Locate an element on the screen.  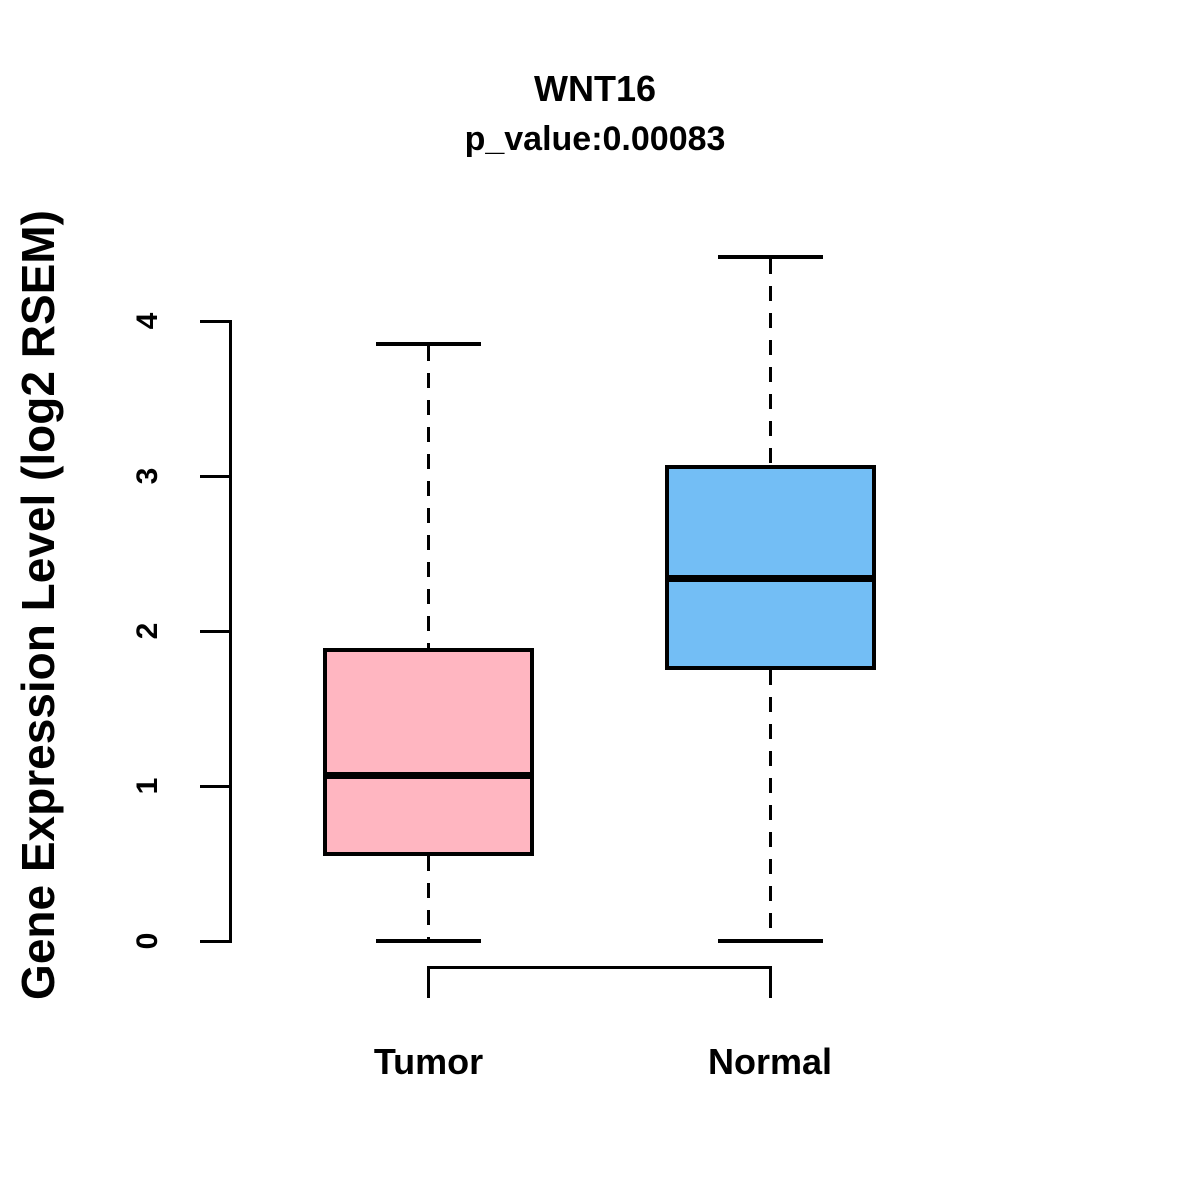
chart-title: WNT16 is located at coordinates (594, 88).